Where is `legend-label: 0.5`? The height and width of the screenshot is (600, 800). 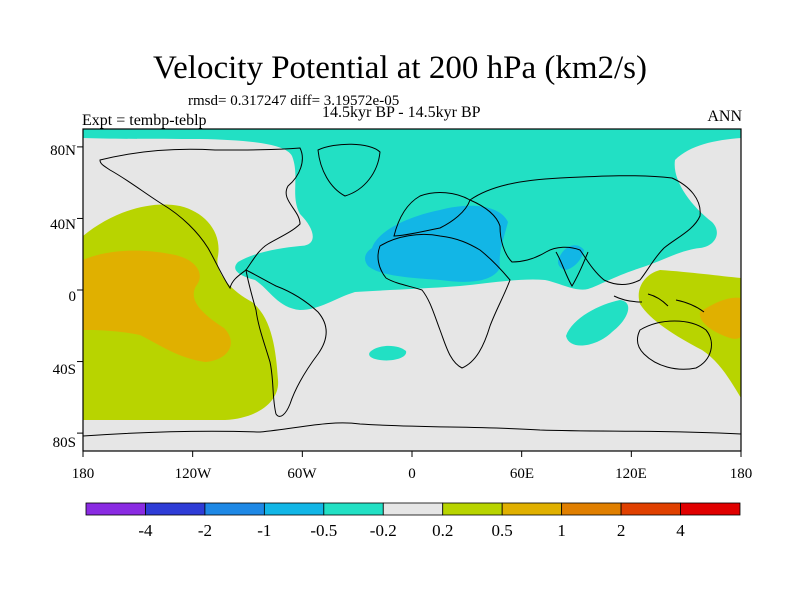 legend-label: 0.5 is located at coordinates (502, 530).